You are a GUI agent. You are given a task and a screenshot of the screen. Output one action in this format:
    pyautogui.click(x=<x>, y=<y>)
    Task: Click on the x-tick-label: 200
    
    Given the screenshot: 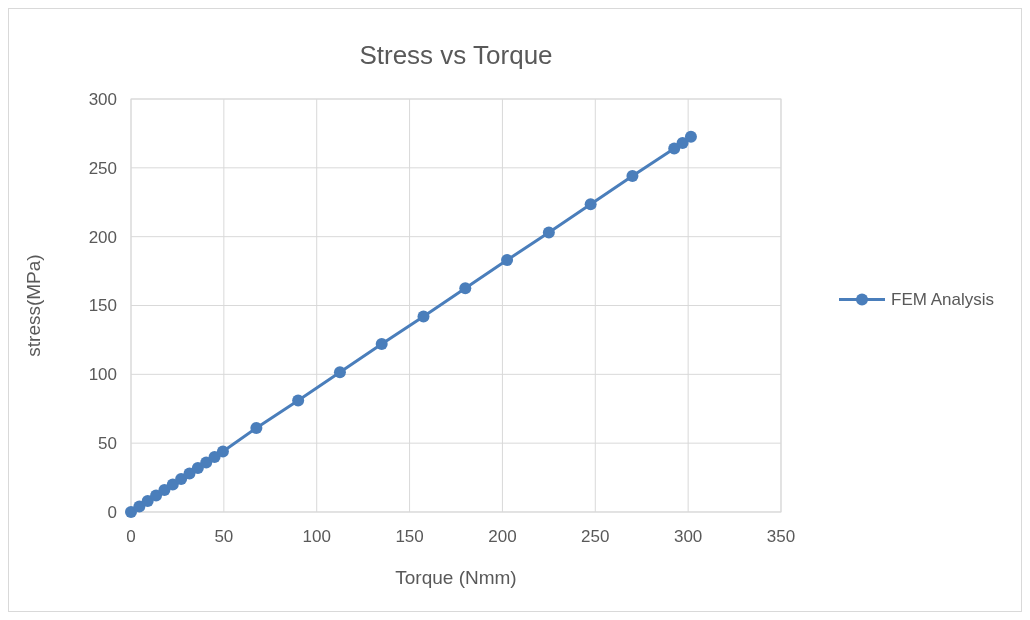 What is the action you would take?
    pyautogui.click(x=502, y=536)
    